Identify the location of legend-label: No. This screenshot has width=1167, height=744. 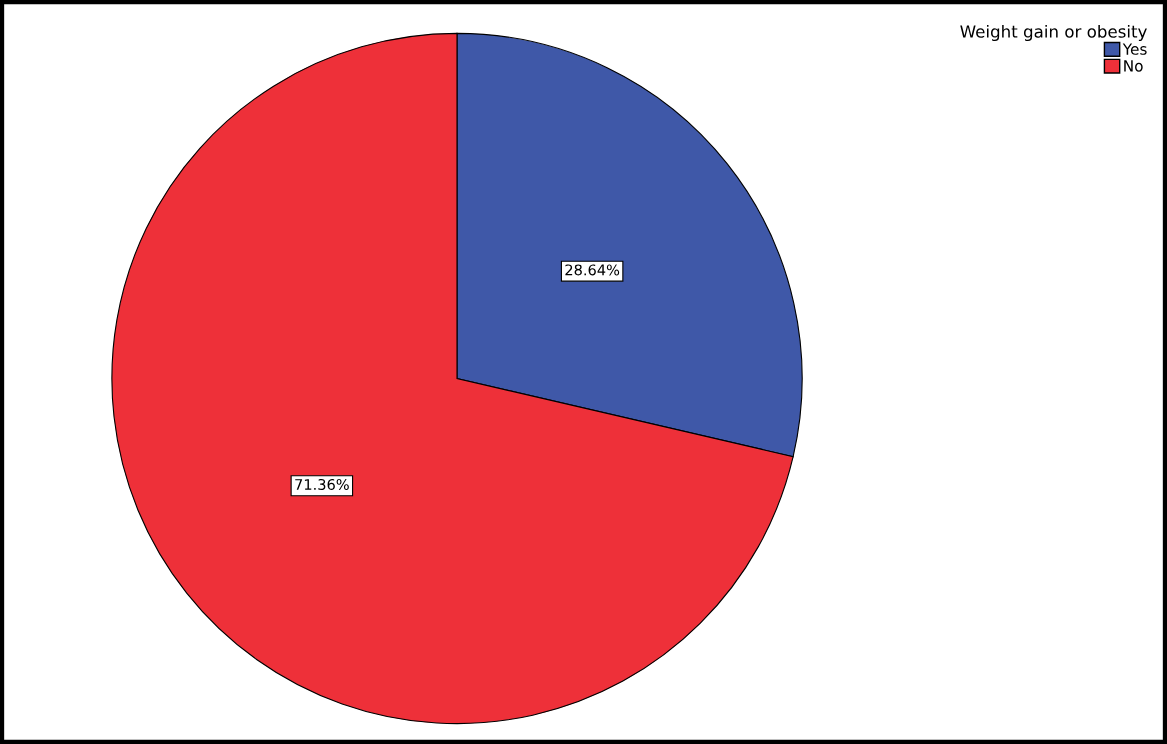
(1133, 66).